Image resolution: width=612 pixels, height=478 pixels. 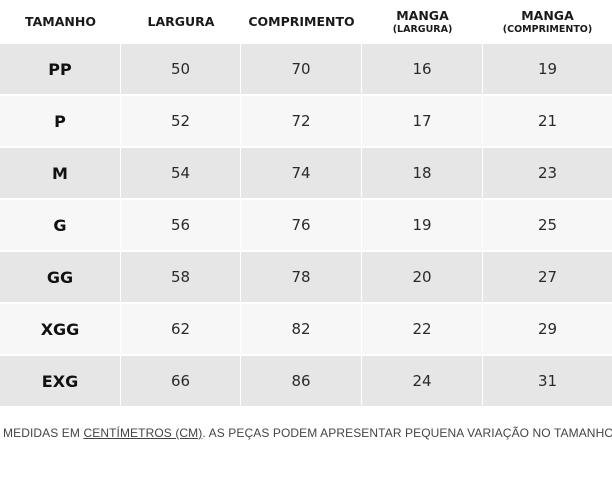 What do you see at coordinates (60, 121) in the screenshot?
I see `size-cell: P` at bounding box center [60, 121].